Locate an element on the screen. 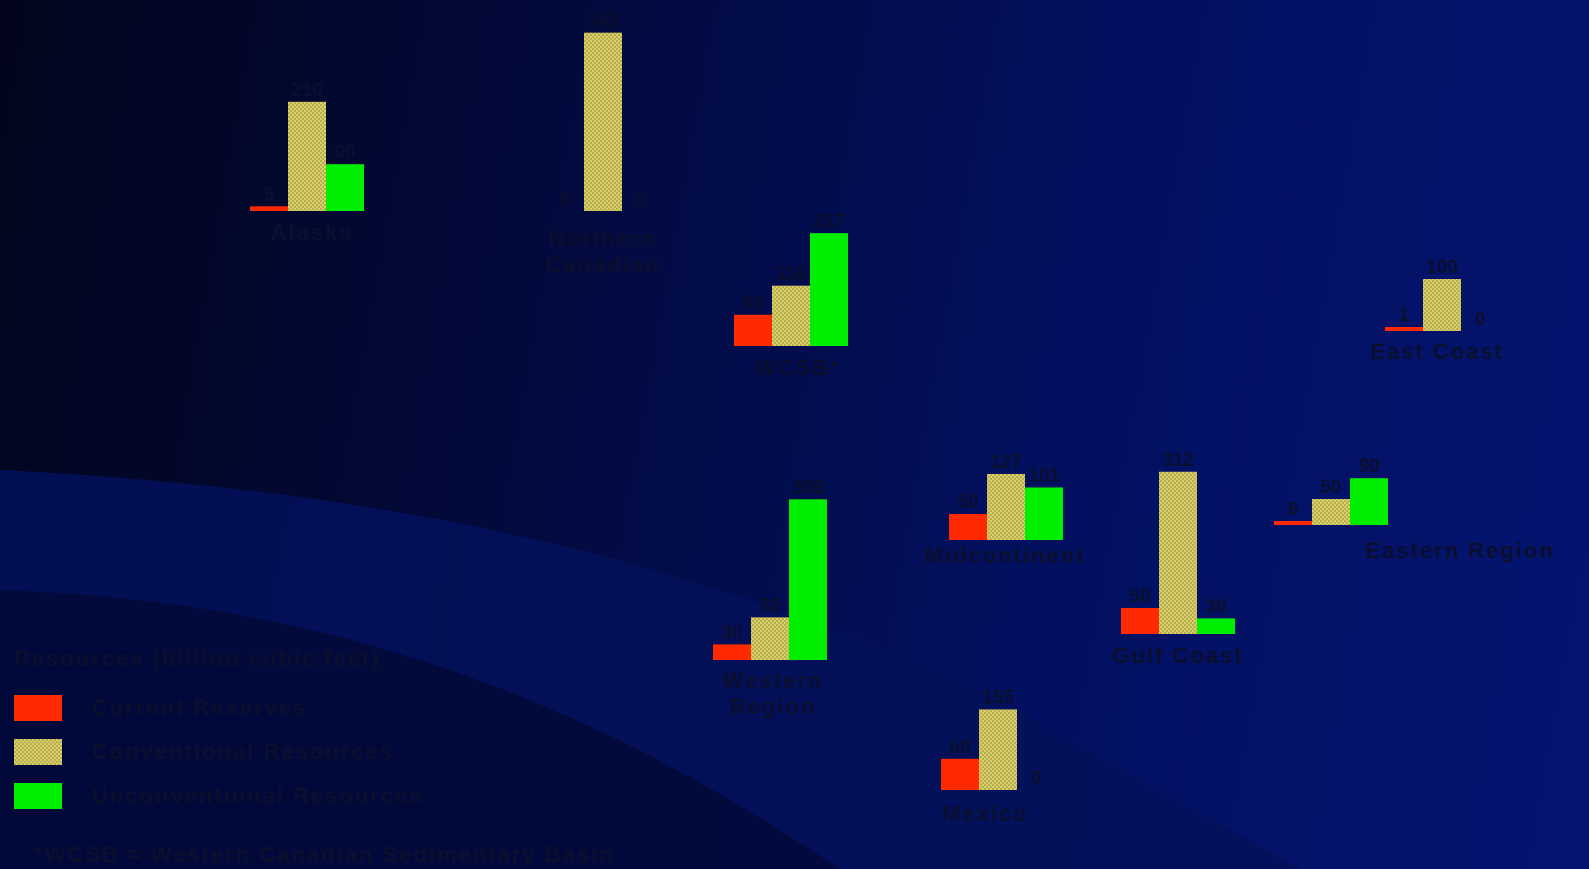  data-label-conventional: 155 is located at coordinates (998, 697).